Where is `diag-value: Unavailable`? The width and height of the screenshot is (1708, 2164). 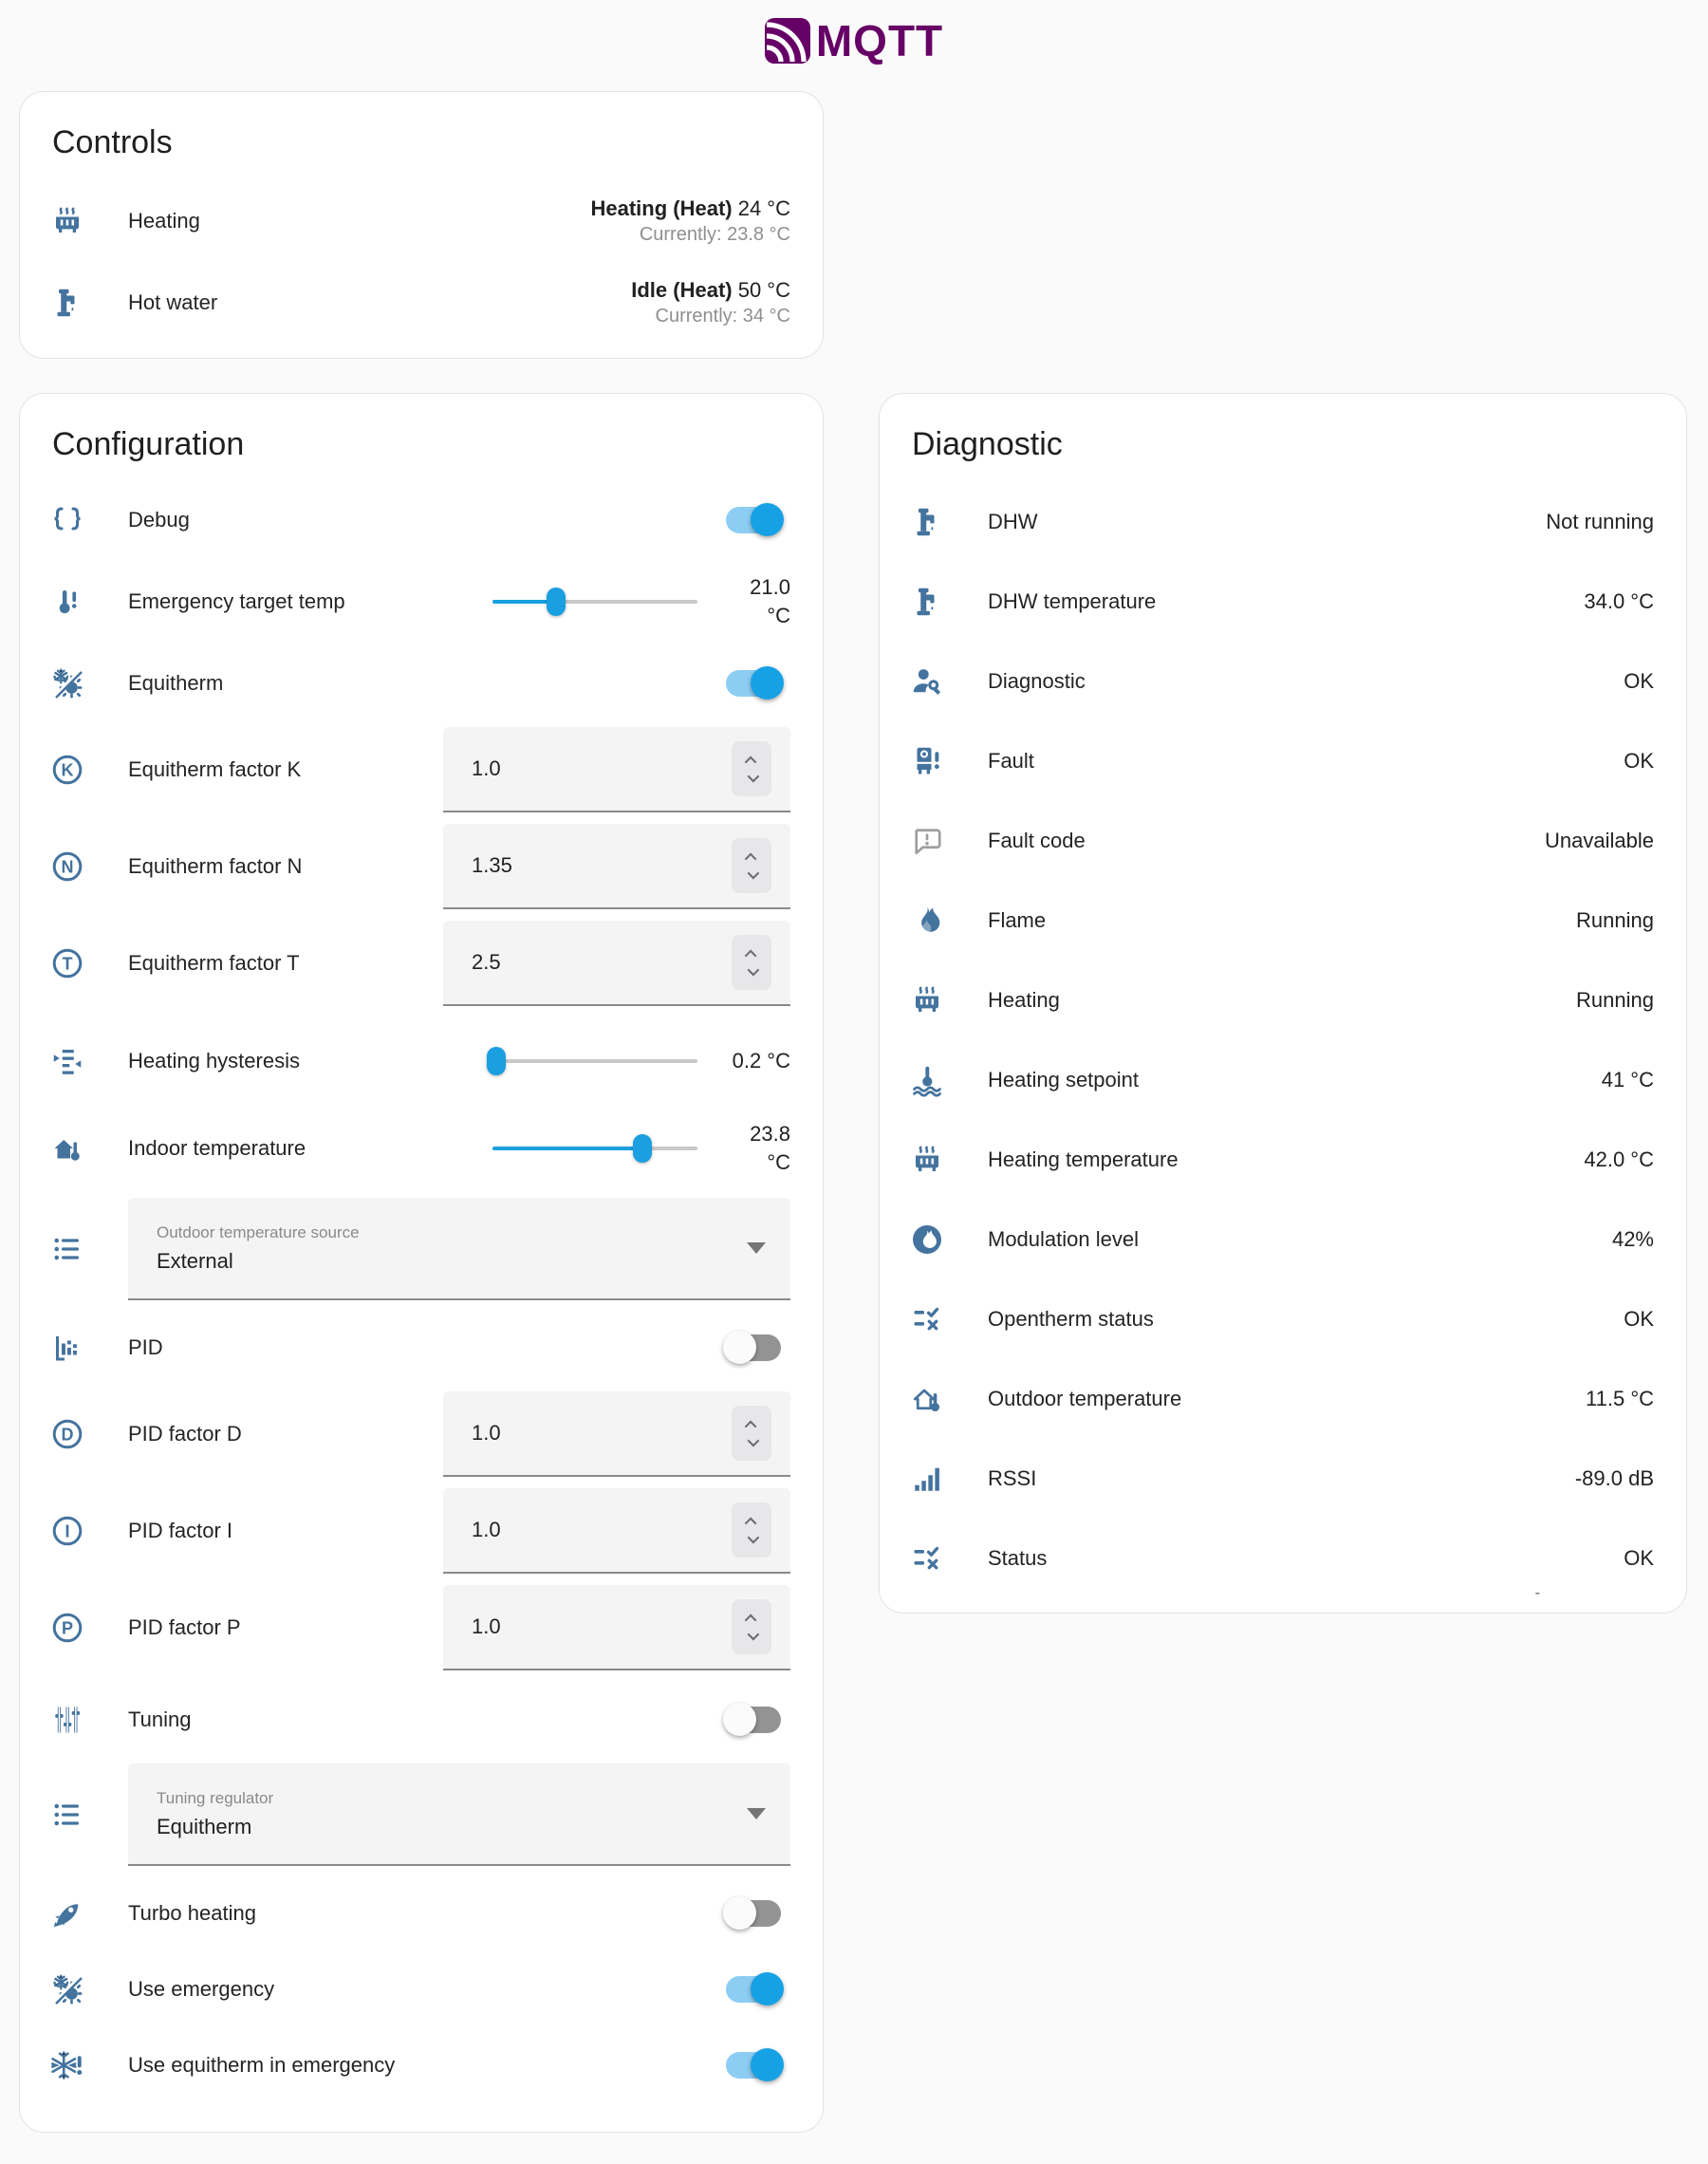
diag-value: Unavailable is located at coordinates (1600, 840).